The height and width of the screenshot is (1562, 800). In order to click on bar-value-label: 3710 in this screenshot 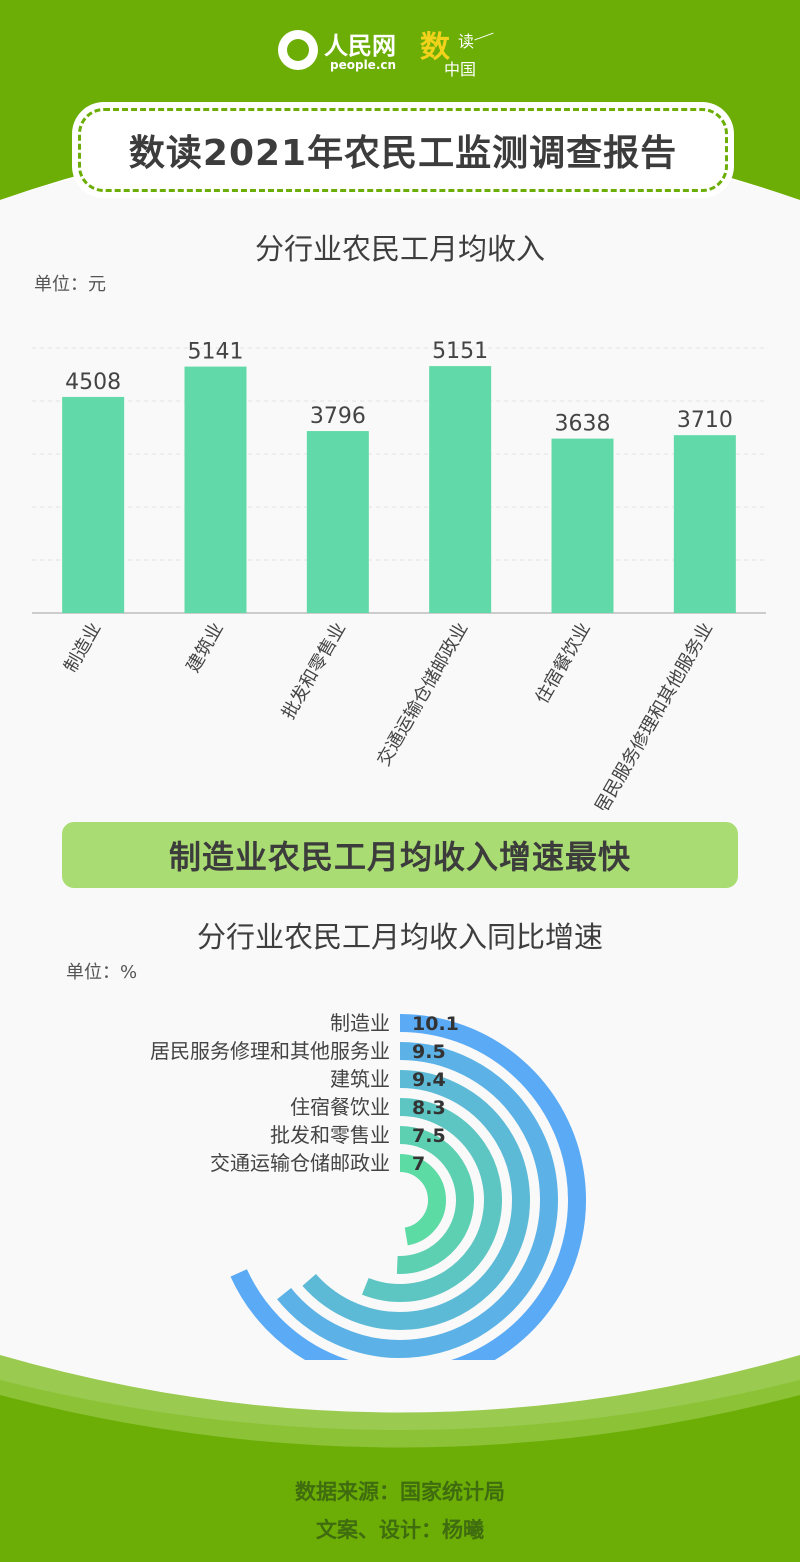, I will do `click(705, 420)`.